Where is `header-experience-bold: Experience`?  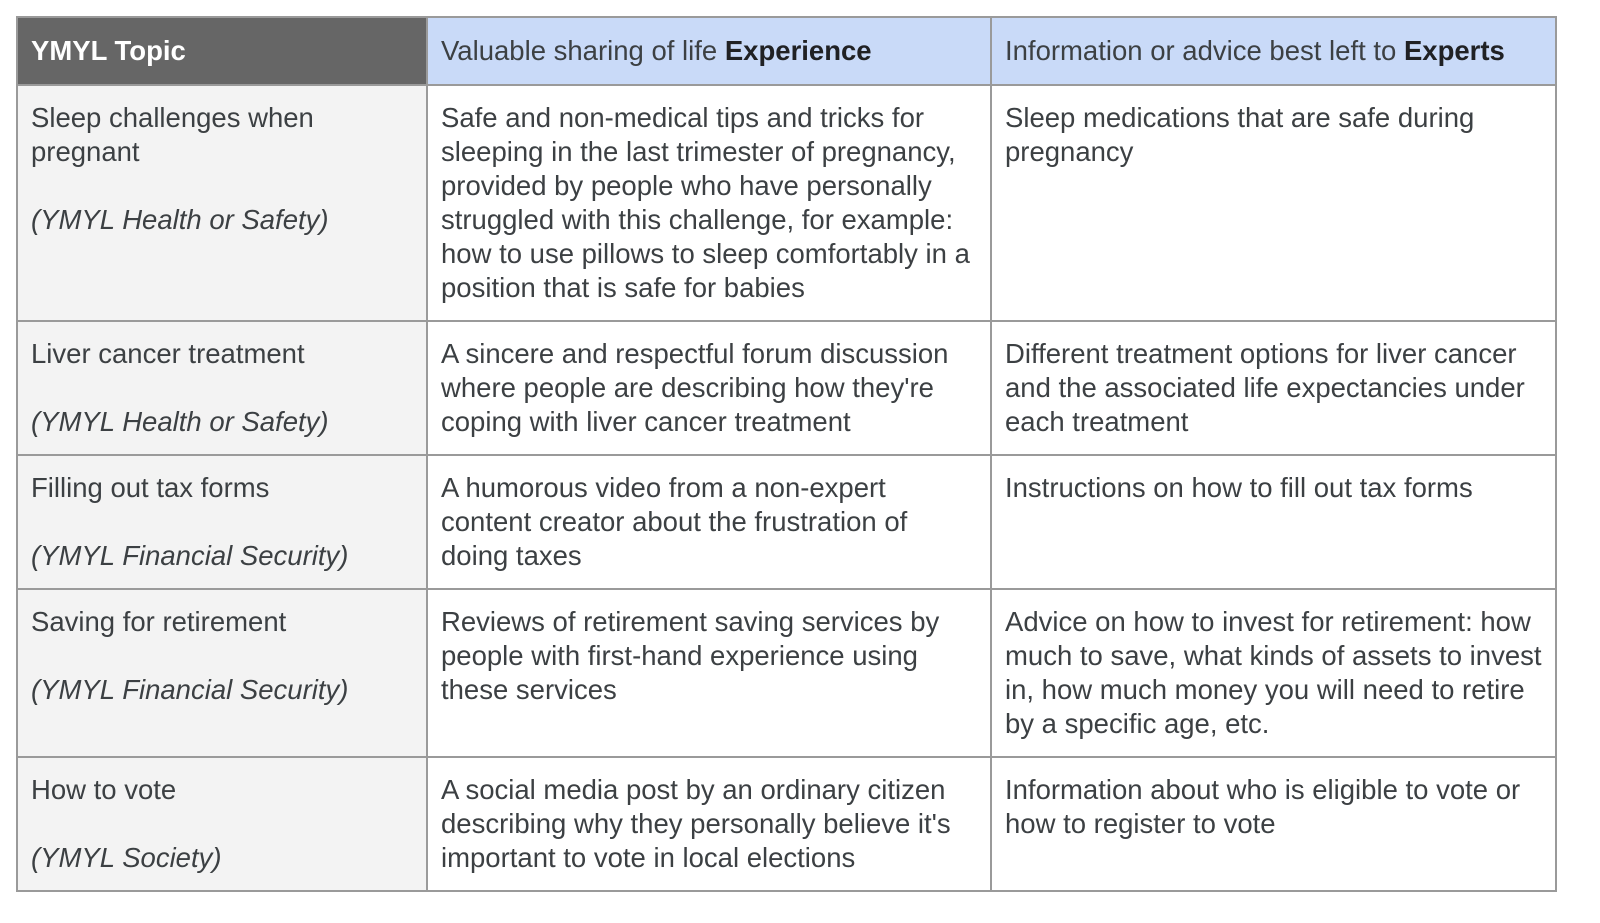 header-experience-bold: Experience is located at coordinates (798, 50).